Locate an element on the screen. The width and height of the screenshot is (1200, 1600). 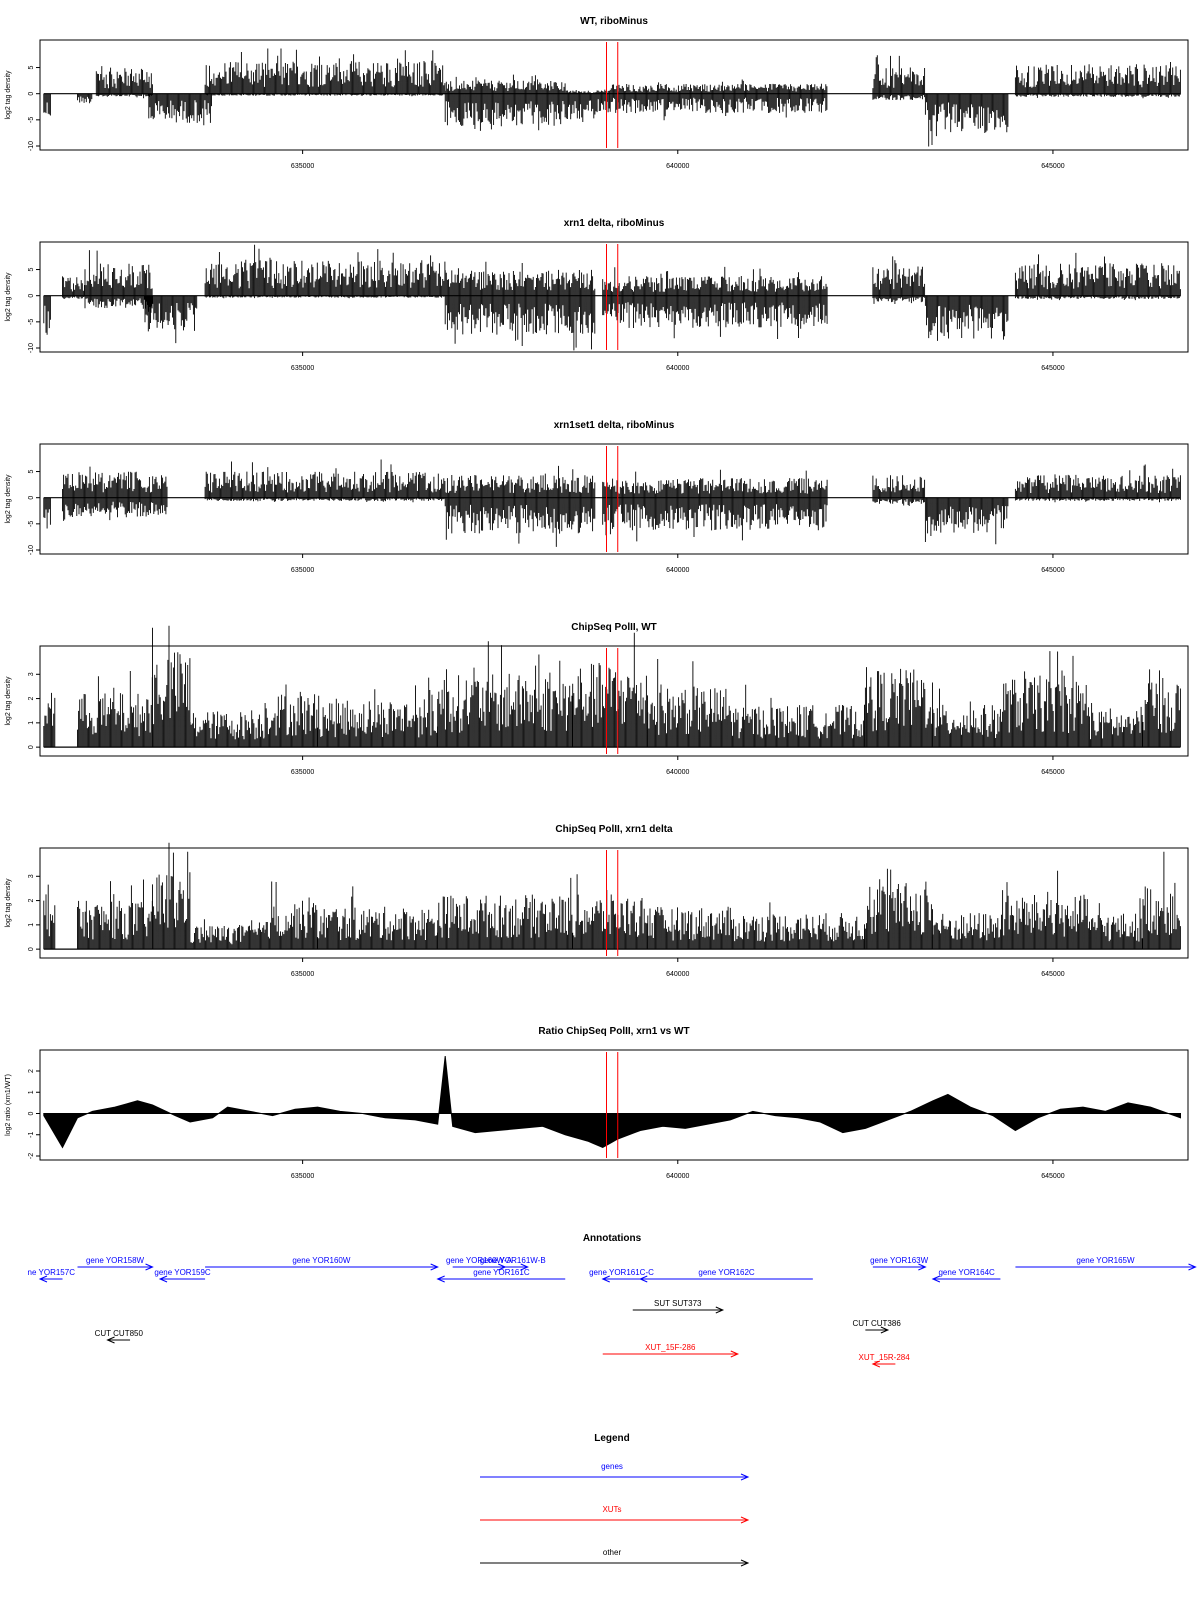
feature-gene: gene YOR159C is located at coordinates (182, 1275).